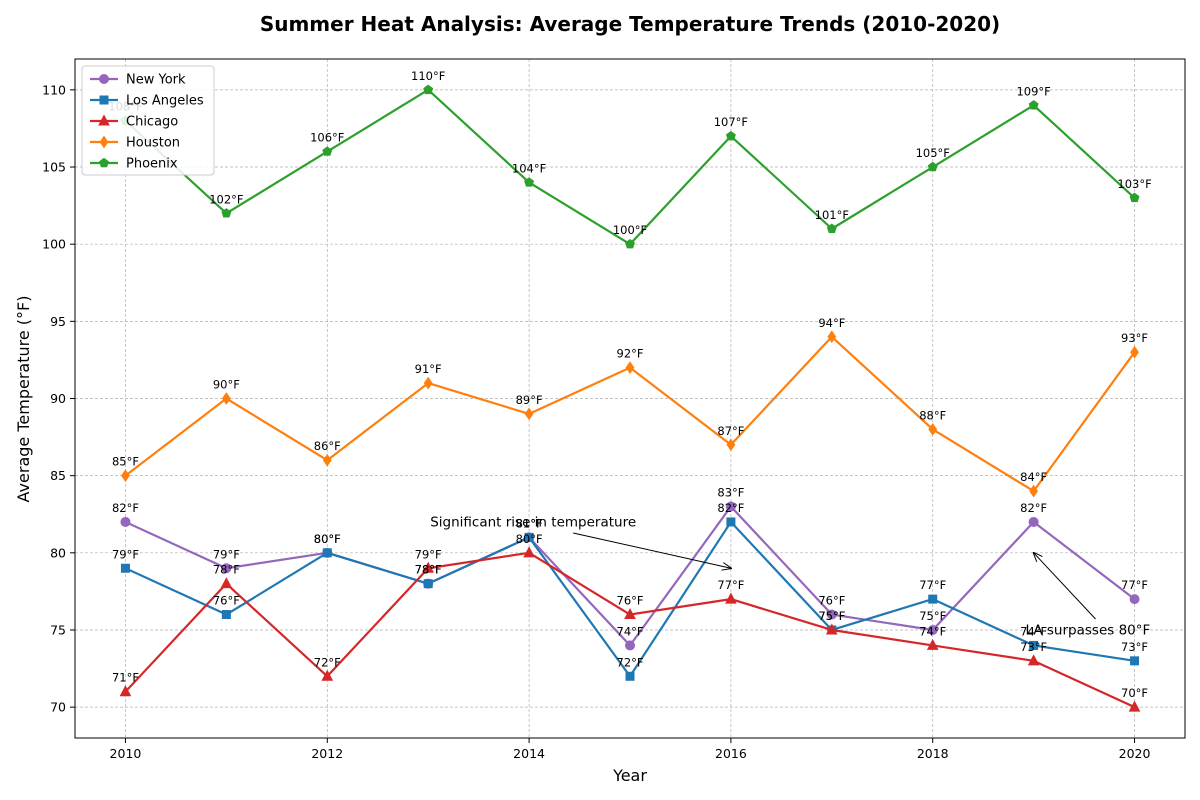 The image size is (1200, 800). Describe the element at coordinates (54, 89) in the screenshot. I see `y-tick-label: 110` at that location.